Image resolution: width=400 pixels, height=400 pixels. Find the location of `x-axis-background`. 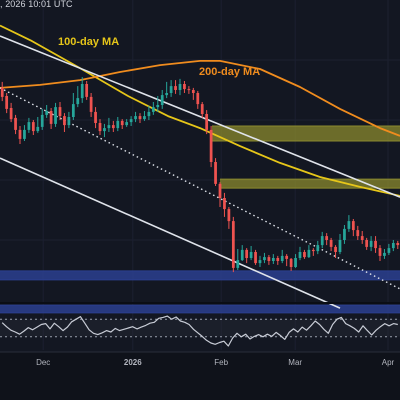

x-axis-background is located at coordinates (200, 376).